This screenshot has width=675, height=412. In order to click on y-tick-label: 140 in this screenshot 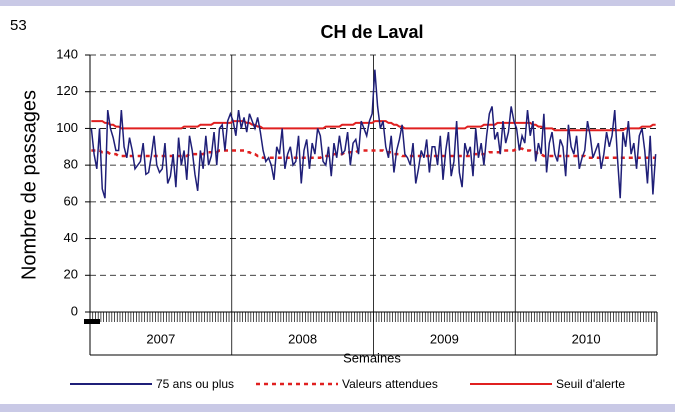, I will do `click(67, 53)`.